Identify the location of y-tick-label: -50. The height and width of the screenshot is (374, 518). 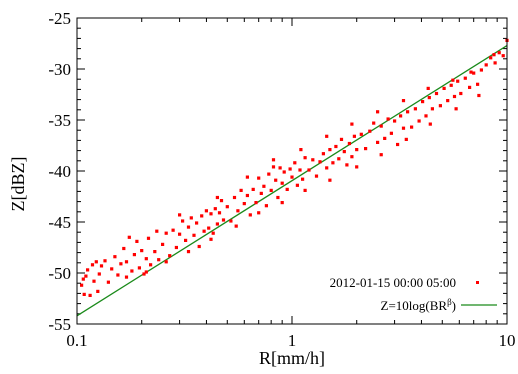
(59, 273).